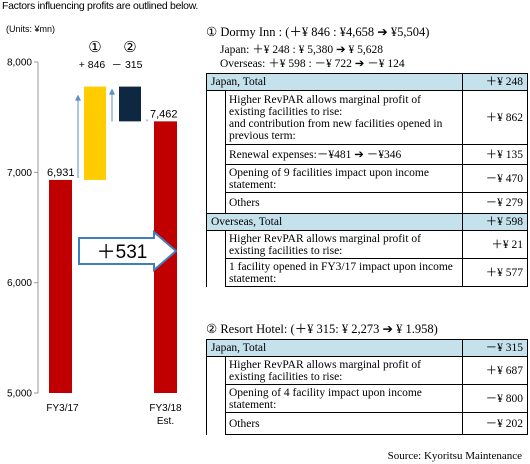 The width and height of the screenshot is (530, 464). Describe the element at coordinates (495, 222) in the screenshot. I see `dormy-amount: ＋¥ 598` at that location.